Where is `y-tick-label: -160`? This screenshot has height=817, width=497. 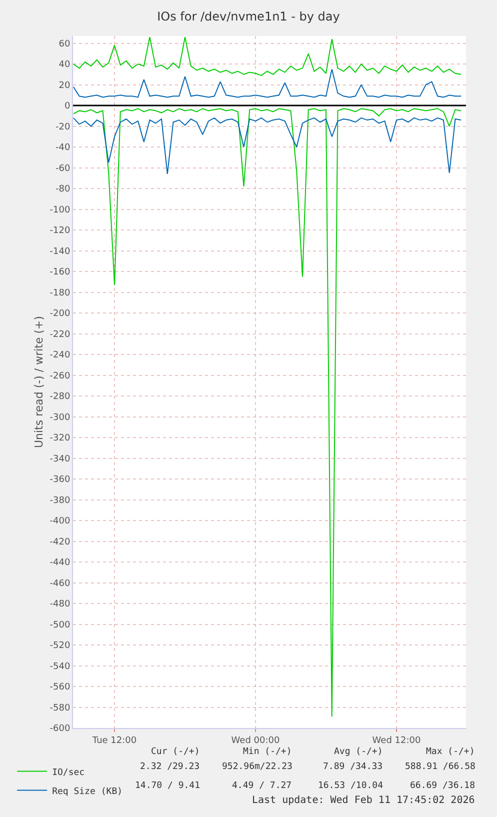 y-tick-label: -160 is located at coordinates (60, 273).